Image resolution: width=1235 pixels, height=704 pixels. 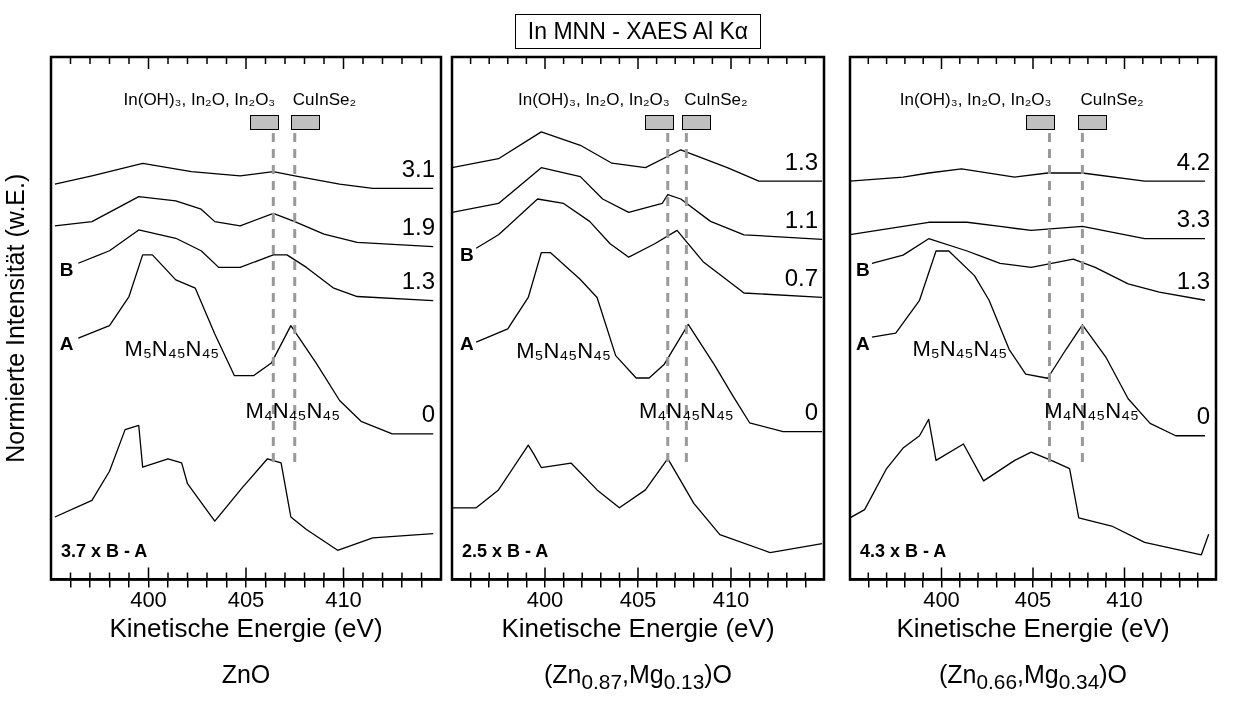 I want to click on series-label: 1.1, so click(x=801, y=219).